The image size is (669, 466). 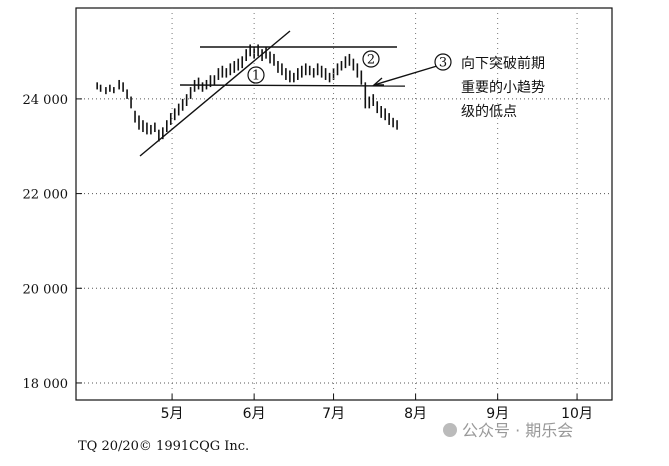 What do you see at coordinates (489, 112) in the screenshot?
I see `annotation-text: 级的低点` at bounding box center [489, 112].